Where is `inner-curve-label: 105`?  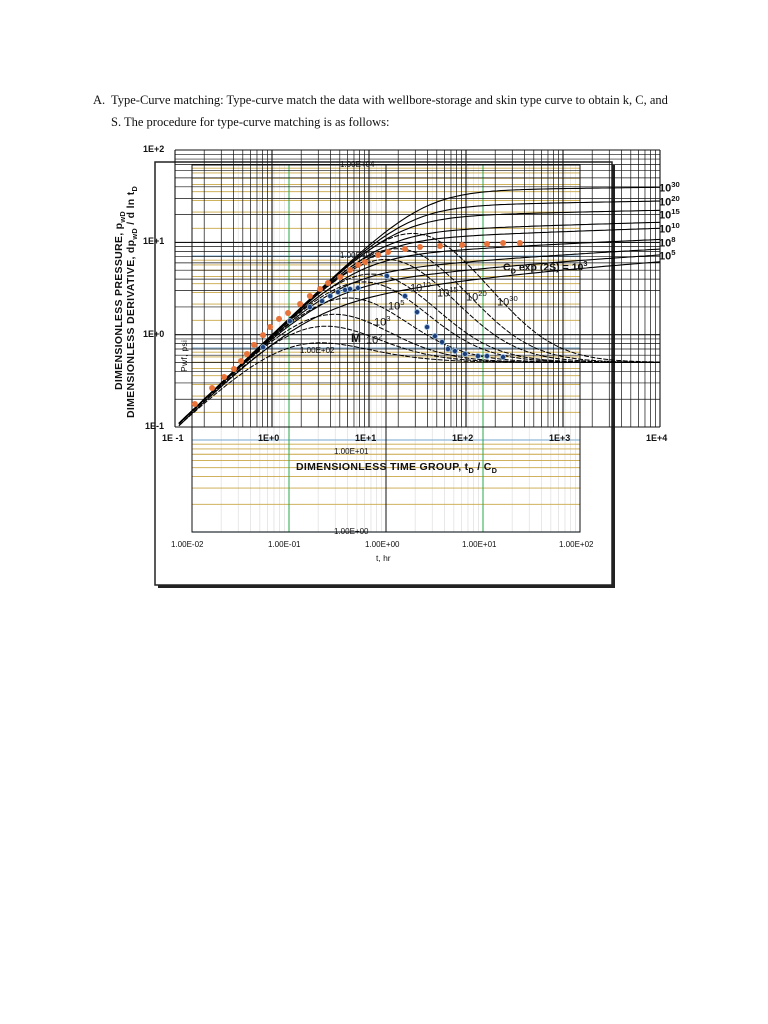
inner-curve-label: 105 is located at coordinates (396, 305).